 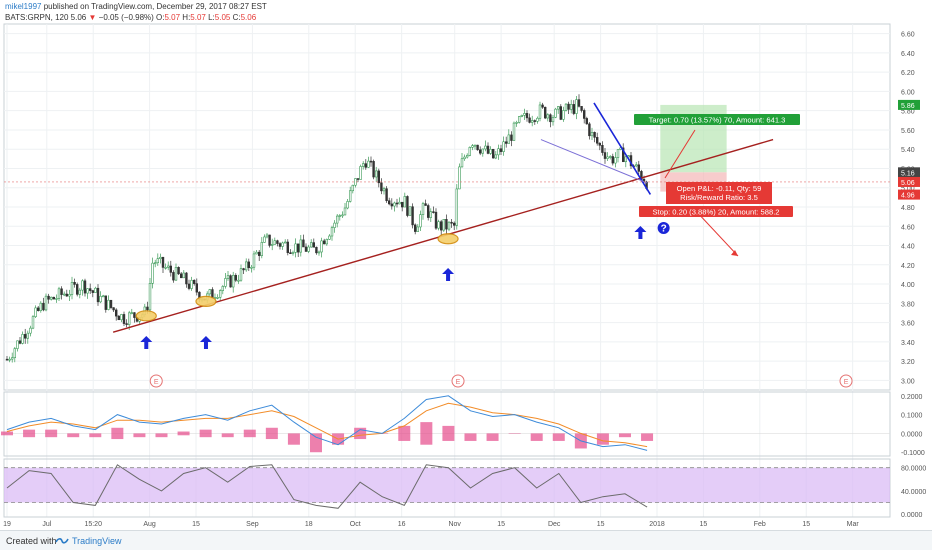 I want to click on stop-label-box, so click(x=716, y=211).